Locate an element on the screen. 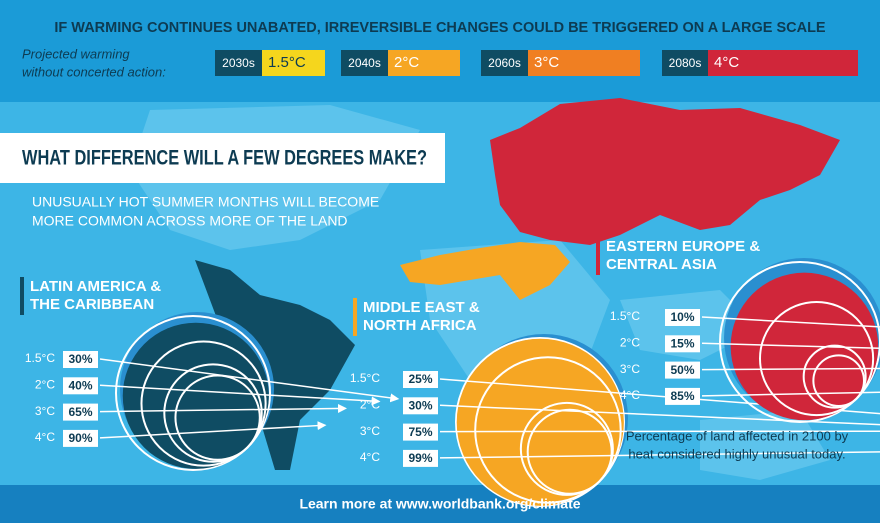 This screenshot has height=523, width=880. share-label: 75% is located at coordinates (420, 432).